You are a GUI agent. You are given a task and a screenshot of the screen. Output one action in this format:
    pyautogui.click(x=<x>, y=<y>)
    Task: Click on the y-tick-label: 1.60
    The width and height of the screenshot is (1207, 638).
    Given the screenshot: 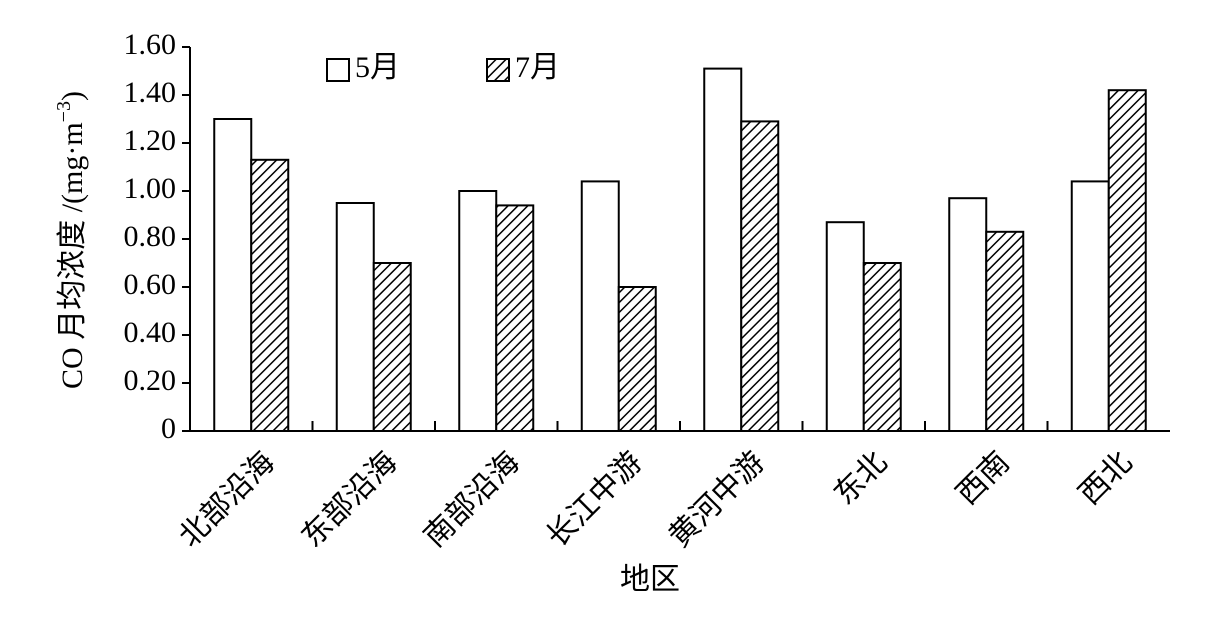 What is the action you would take?
    pyautogui.click(x=150, y=44)
    